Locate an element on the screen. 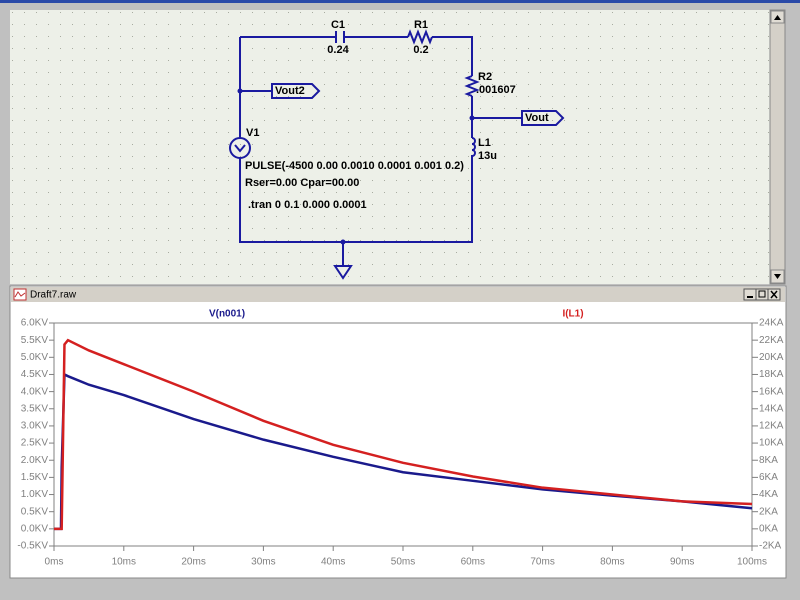  component-name: R1 is located at coordinates (421, 25).